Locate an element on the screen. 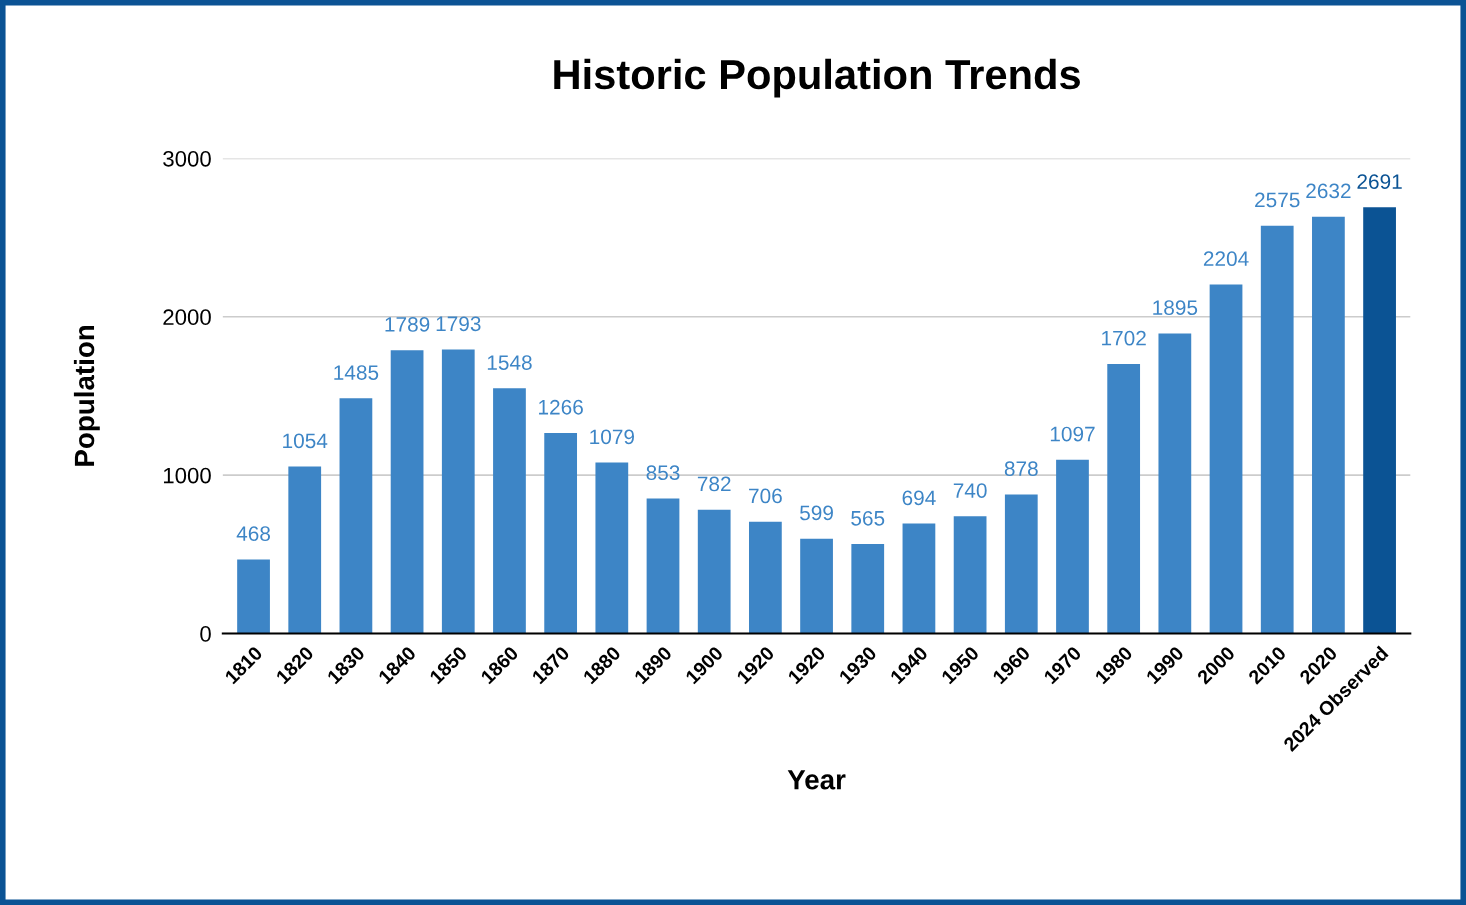 This screenshot has height=905, width=1466. chart-title: Historic Population Trends is located at coordinates (817, 78).